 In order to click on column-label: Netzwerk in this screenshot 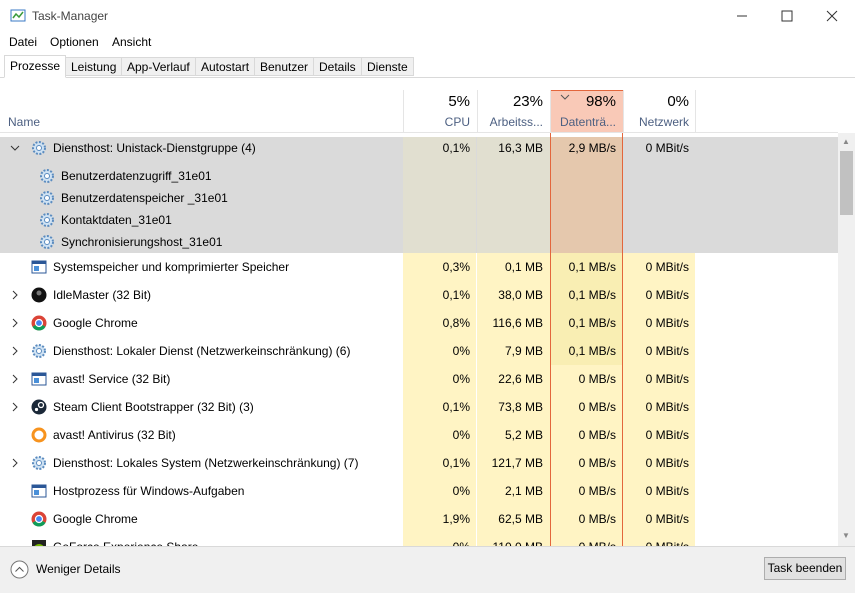, I will do `click(663, 122)`.